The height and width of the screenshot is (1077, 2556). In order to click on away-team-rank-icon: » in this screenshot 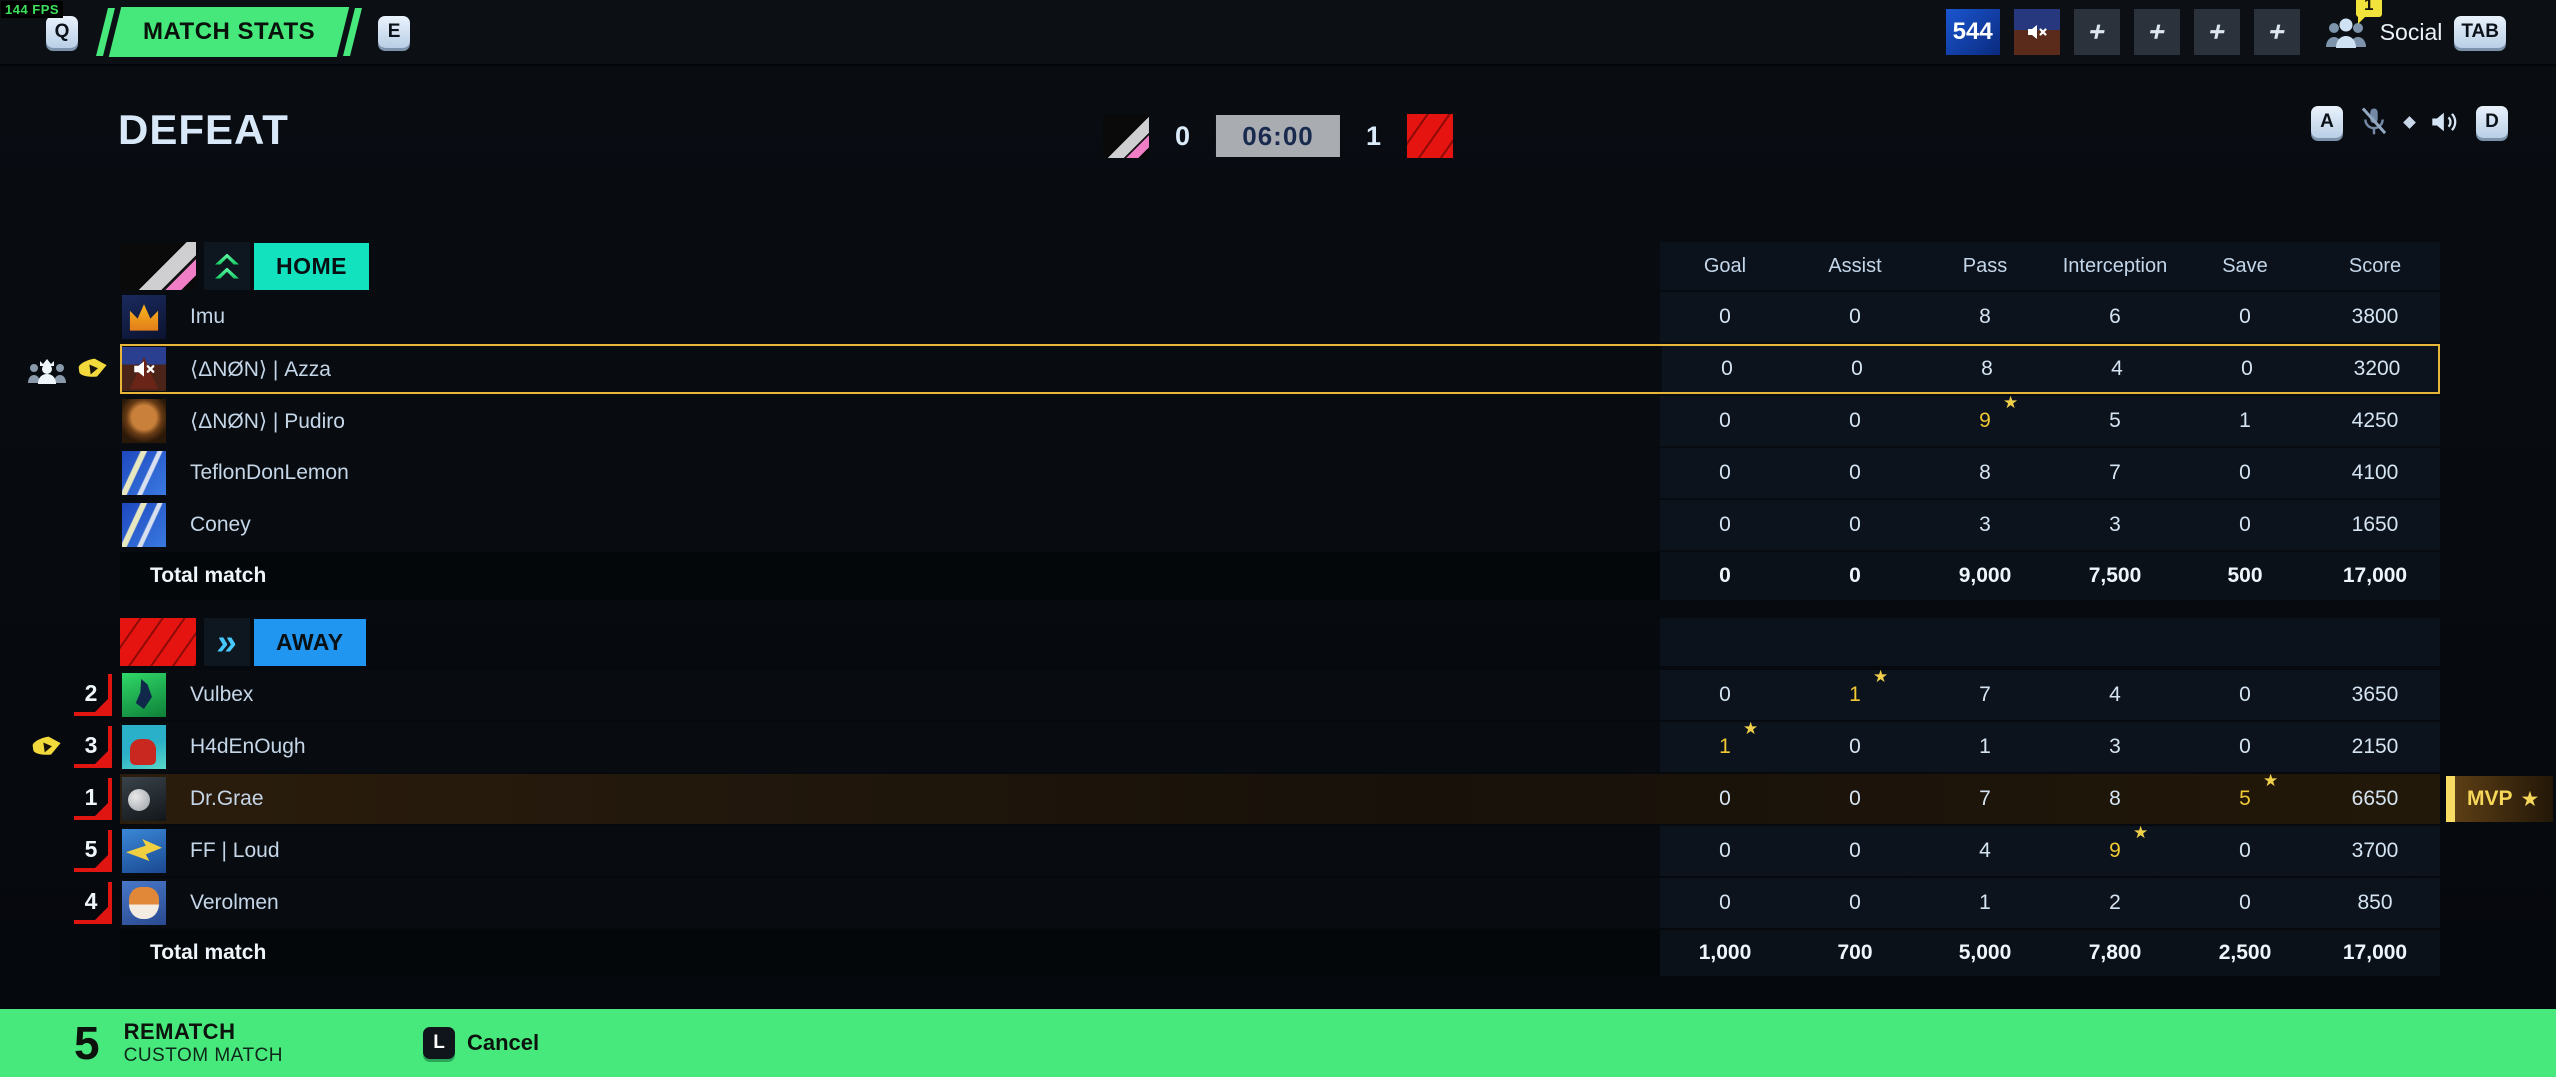, I will do `click(227, 642)`.